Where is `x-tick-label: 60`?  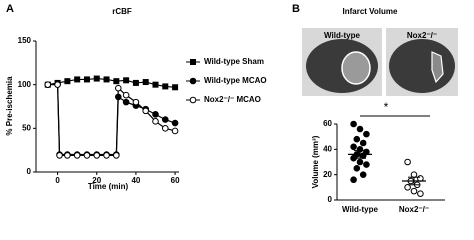 x-tick-label: 60 is located at coordinates (175, 180).